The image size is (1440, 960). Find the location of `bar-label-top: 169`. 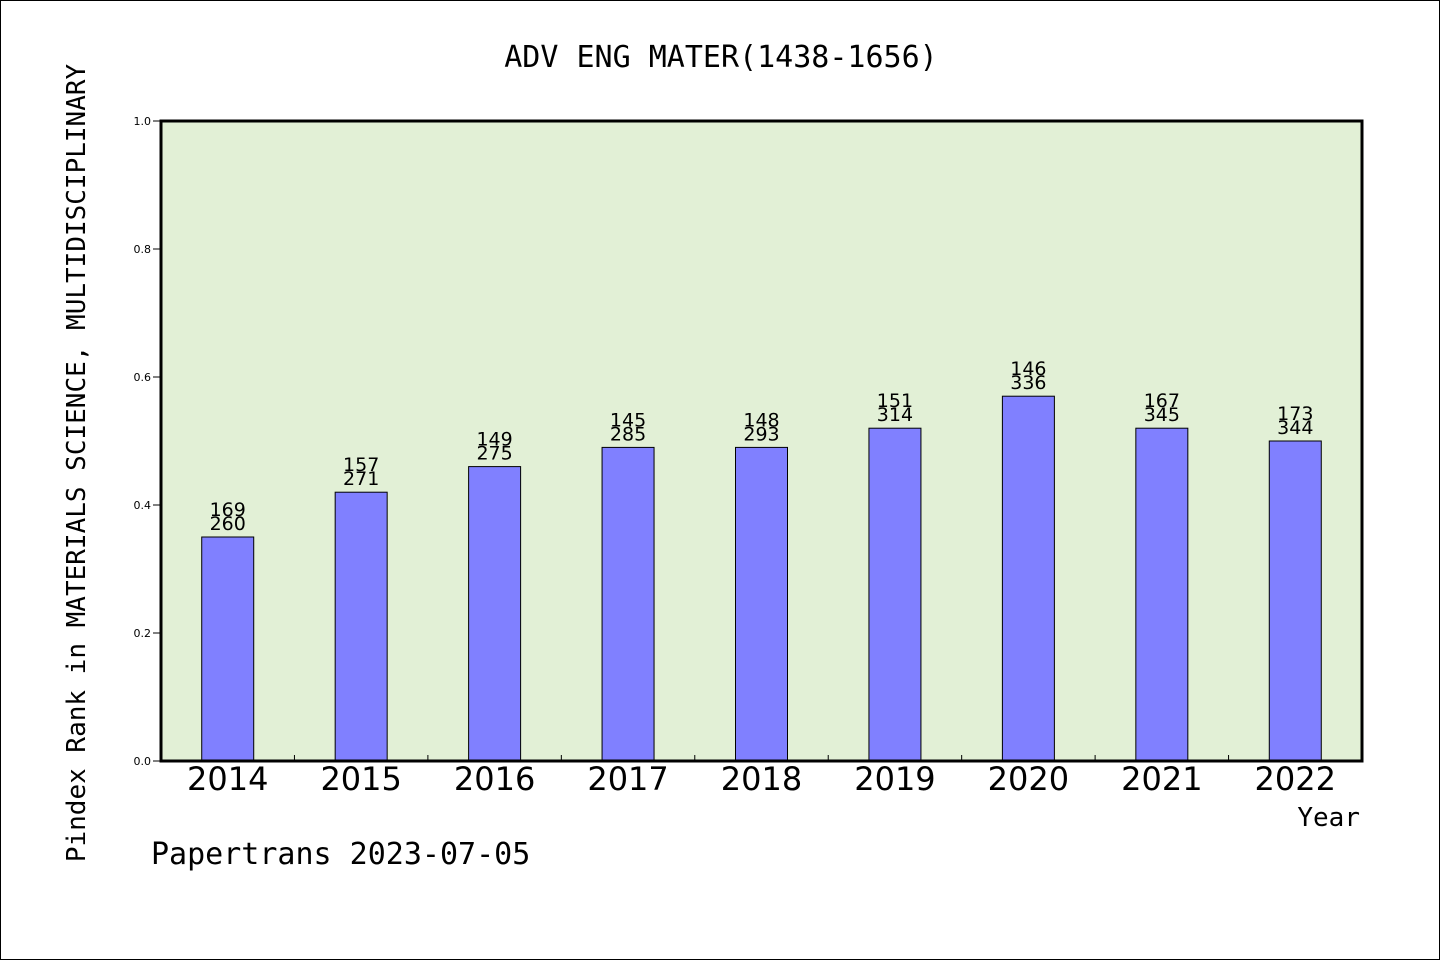

bar-label-top: 169 is located at coordinates (228, 510).